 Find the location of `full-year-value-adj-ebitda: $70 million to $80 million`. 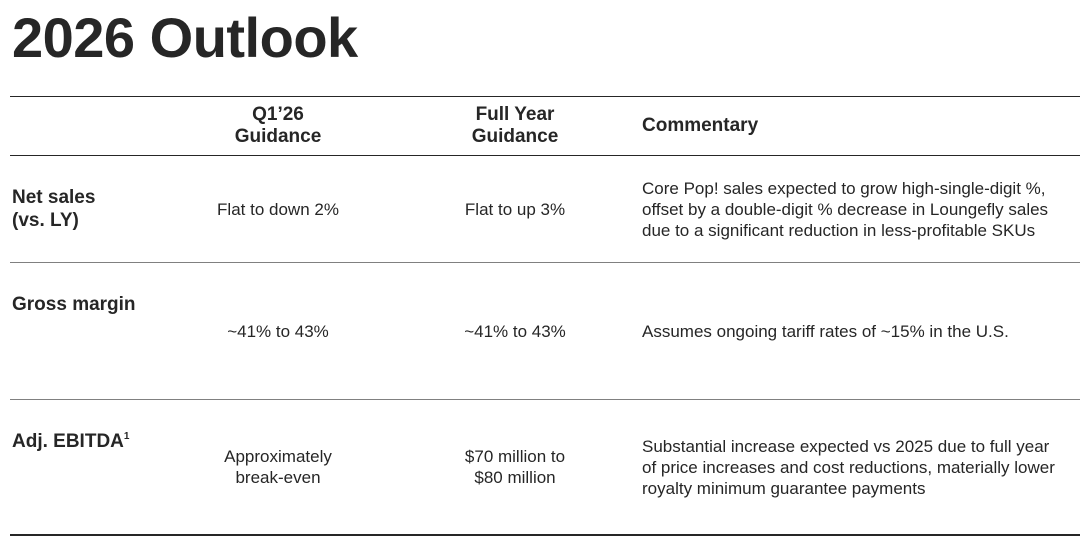

full-year-value-adj-ebitda: $70 million to $80 million is located at coordinates (515, 468).